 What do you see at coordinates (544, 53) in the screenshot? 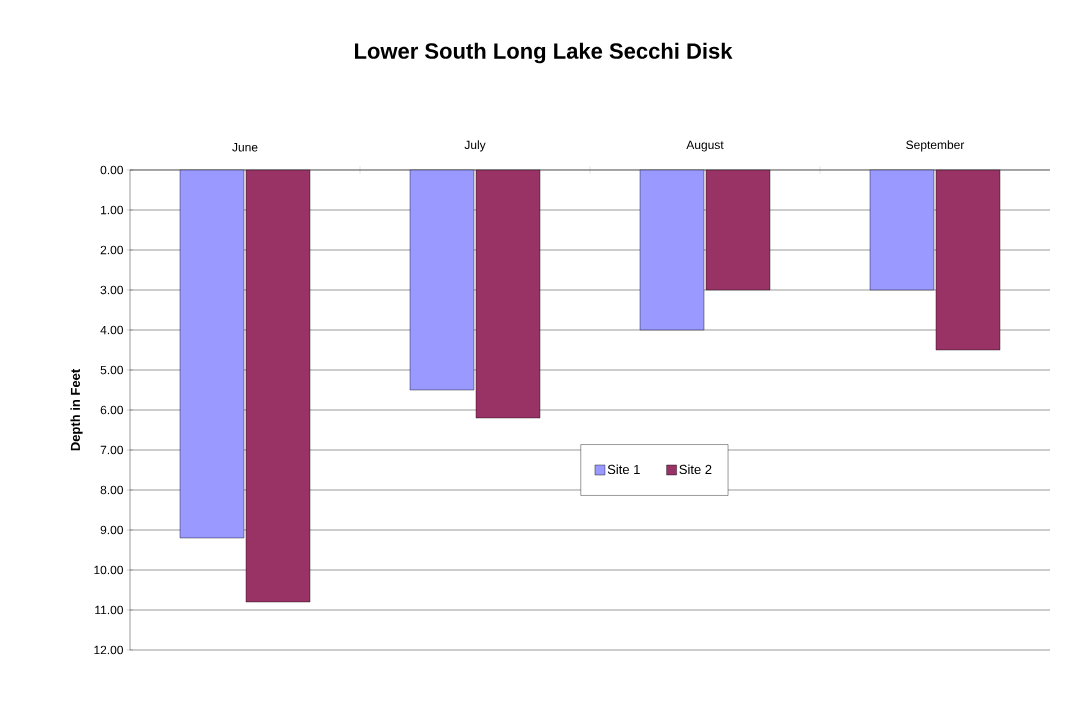
I see `chart-title: Lower South Long Lake Secchi Disk` at bounding box center [544, 53].